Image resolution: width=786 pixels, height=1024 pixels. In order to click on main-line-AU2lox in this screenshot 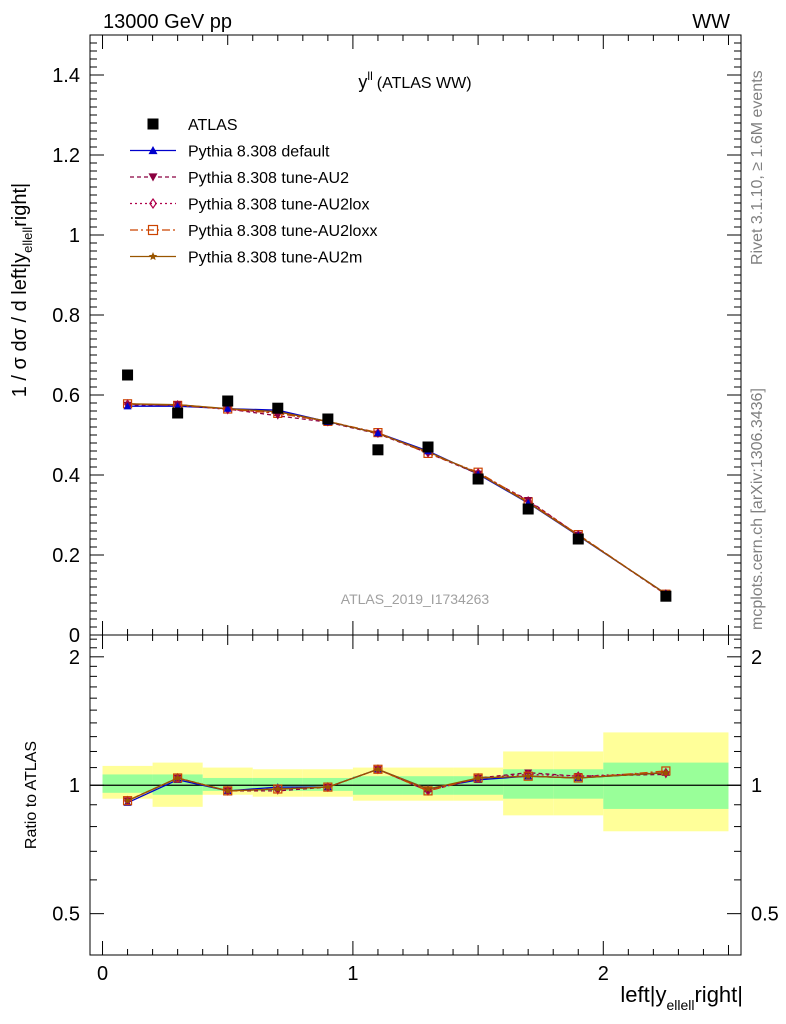, I will do `click(397, 499)`.